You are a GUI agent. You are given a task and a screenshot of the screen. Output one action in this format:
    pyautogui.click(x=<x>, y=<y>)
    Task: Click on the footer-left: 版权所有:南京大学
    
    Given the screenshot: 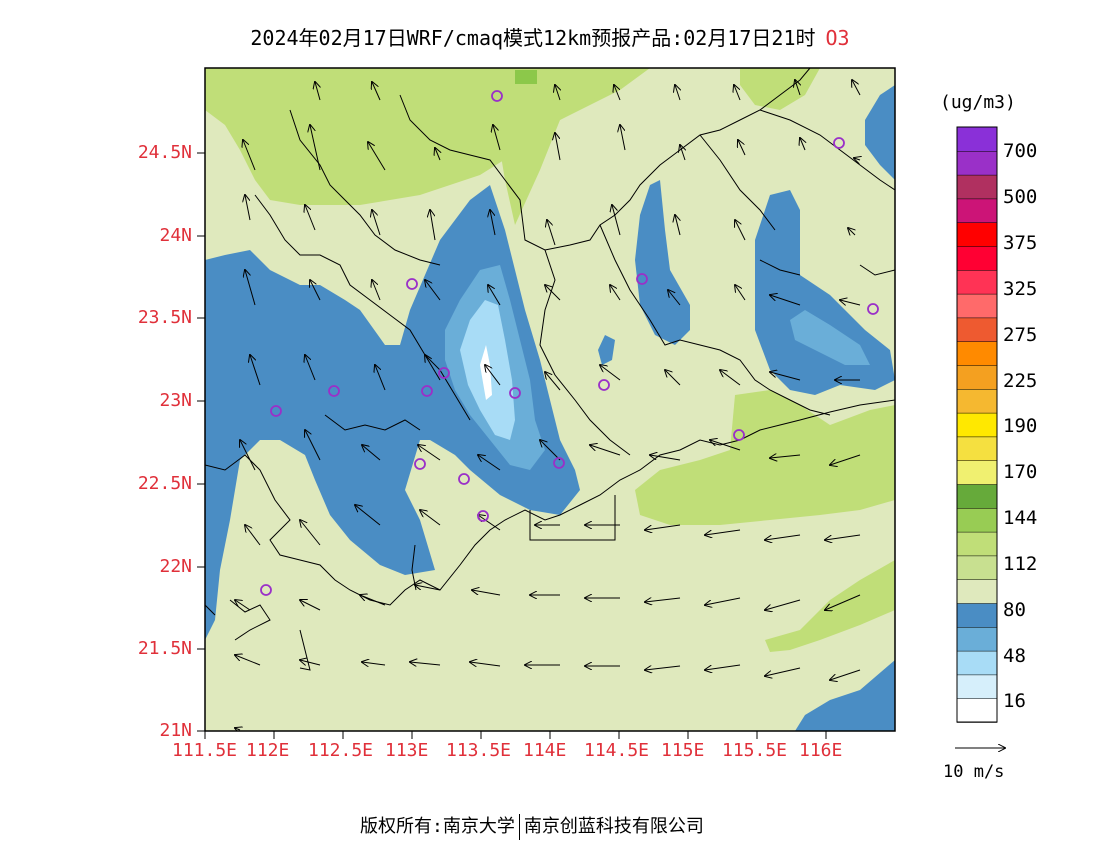 What is the action you would take?
    pyautogui.click(x=437, y=826)
    